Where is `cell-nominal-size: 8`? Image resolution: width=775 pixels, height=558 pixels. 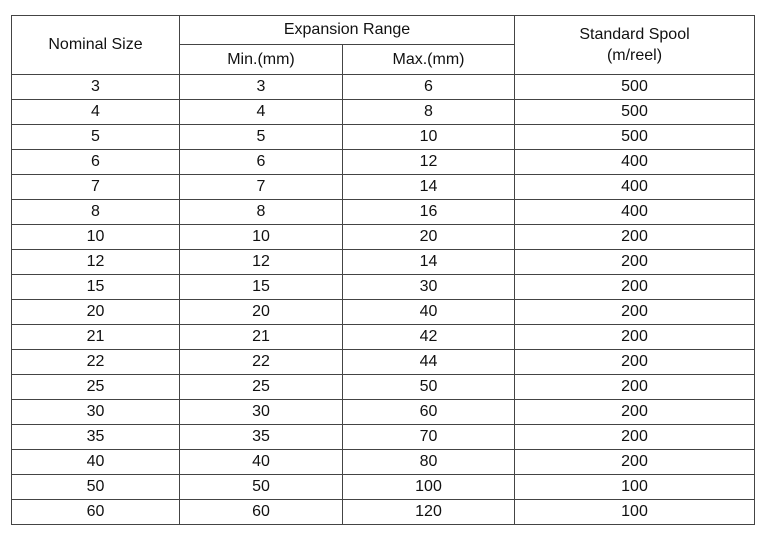
cell-nominal-size: 8 is located at coordinates (95, 212).